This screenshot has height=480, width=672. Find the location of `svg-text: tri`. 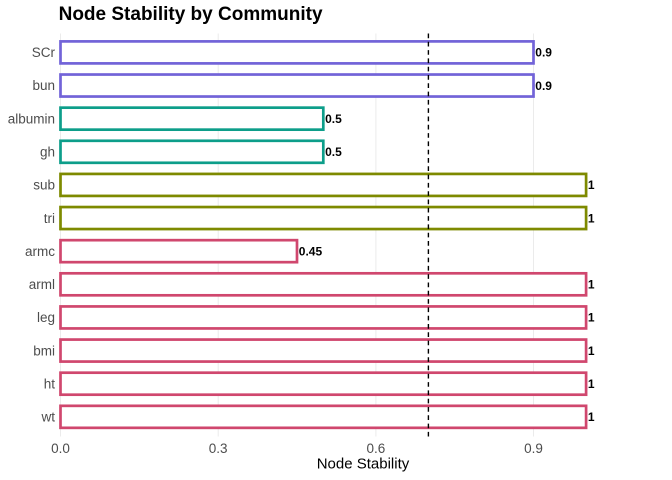

svg-text: tri is located at coordinates (49, 218).